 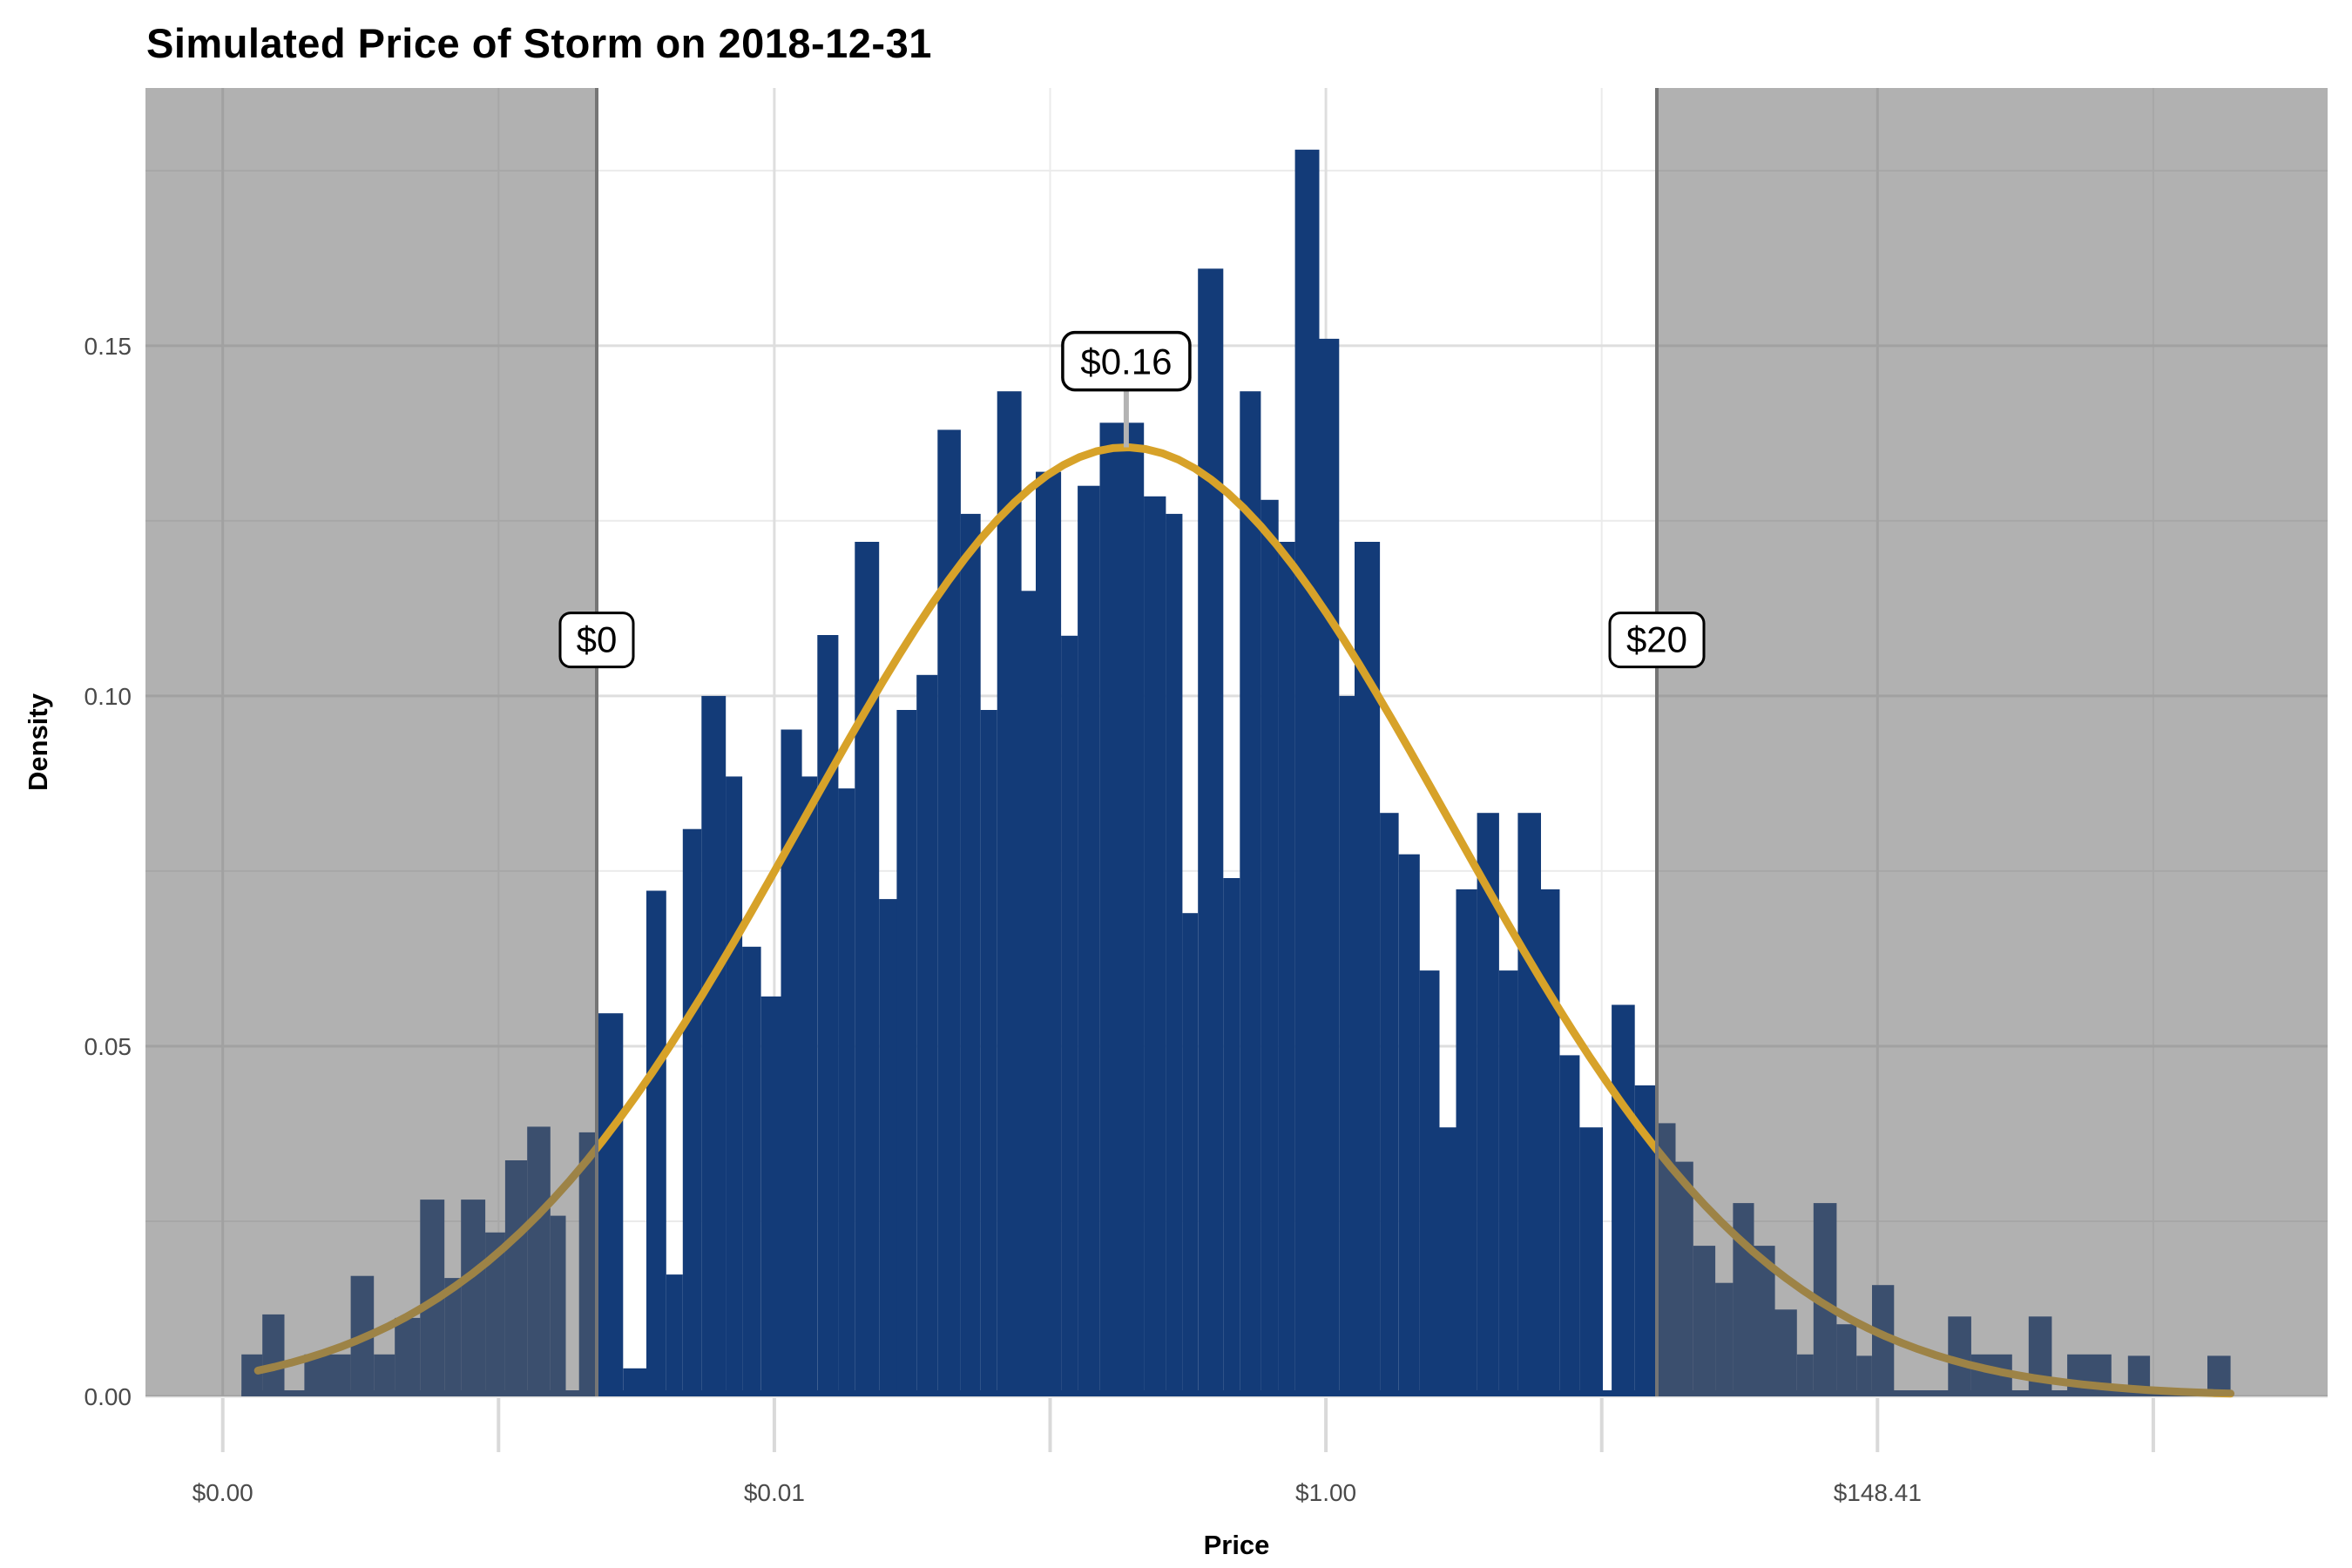 What do you see at coordinates (539, 43) in the screenshot?
I see `page-title: Simulated Price of Storm on 2018-12-31` at bounding box center [539, 43].